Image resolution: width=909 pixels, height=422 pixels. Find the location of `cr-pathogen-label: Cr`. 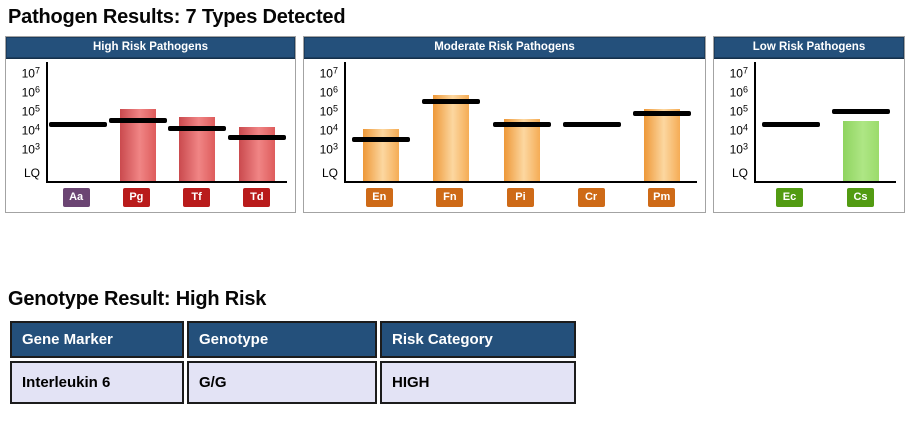

cr-pathogen-label: Cr is located at coordinates (591, 197).